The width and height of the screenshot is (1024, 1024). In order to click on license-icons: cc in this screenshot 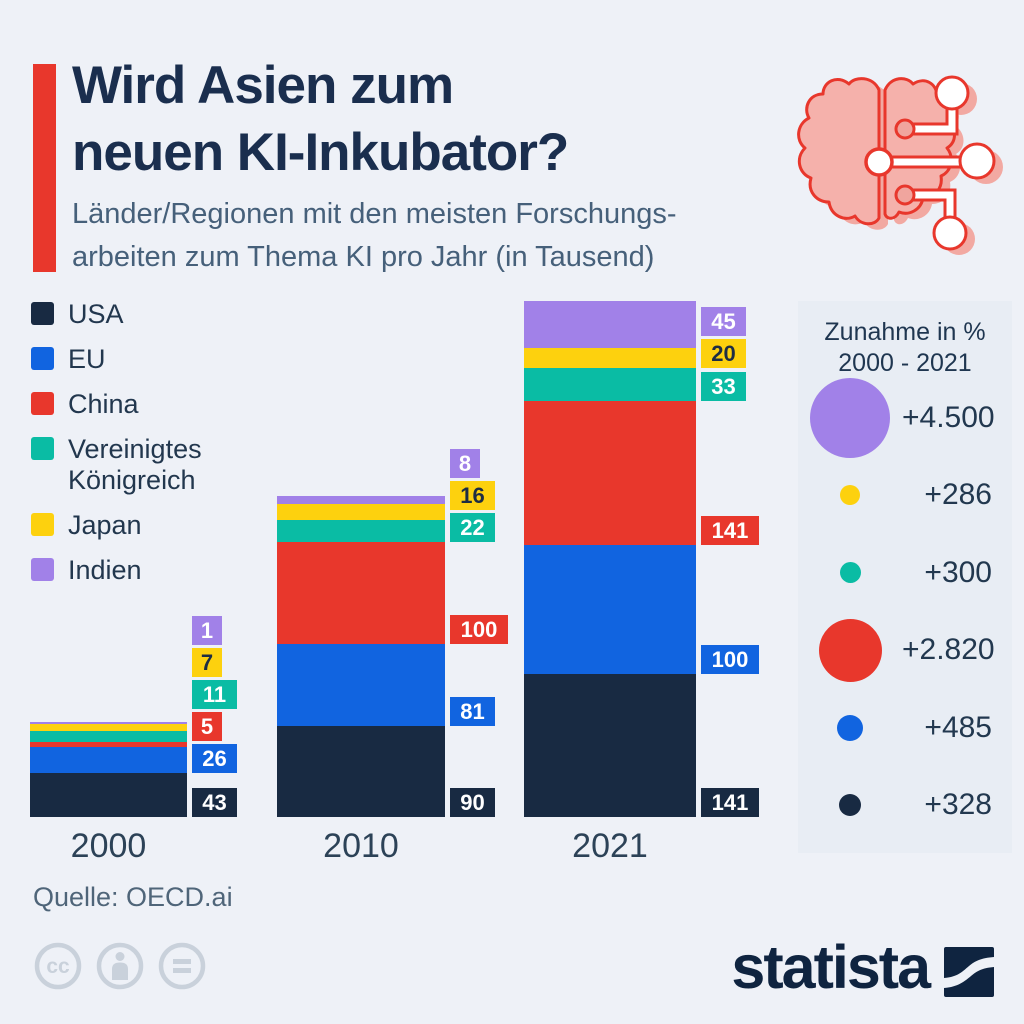, I will do `click(120, 966)`.